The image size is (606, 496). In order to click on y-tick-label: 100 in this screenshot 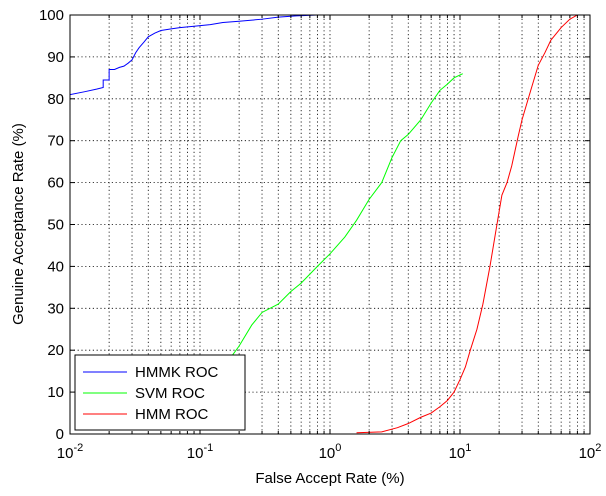, I will do `click(51, 15)`.